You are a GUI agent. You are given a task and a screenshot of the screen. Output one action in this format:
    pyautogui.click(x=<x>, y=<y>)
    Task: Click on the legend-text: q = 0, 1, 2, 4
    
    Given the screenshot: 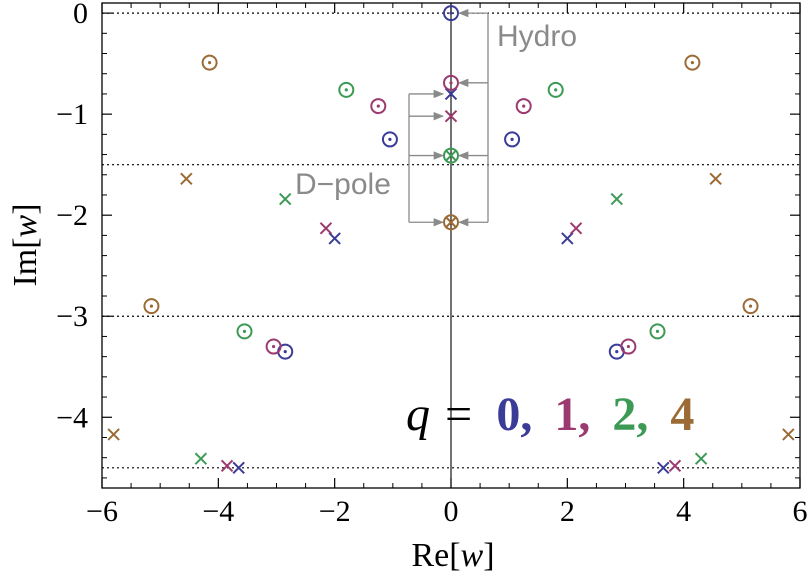 What is the action you would take?
    pyautogui.click(x=550, y=414)
    